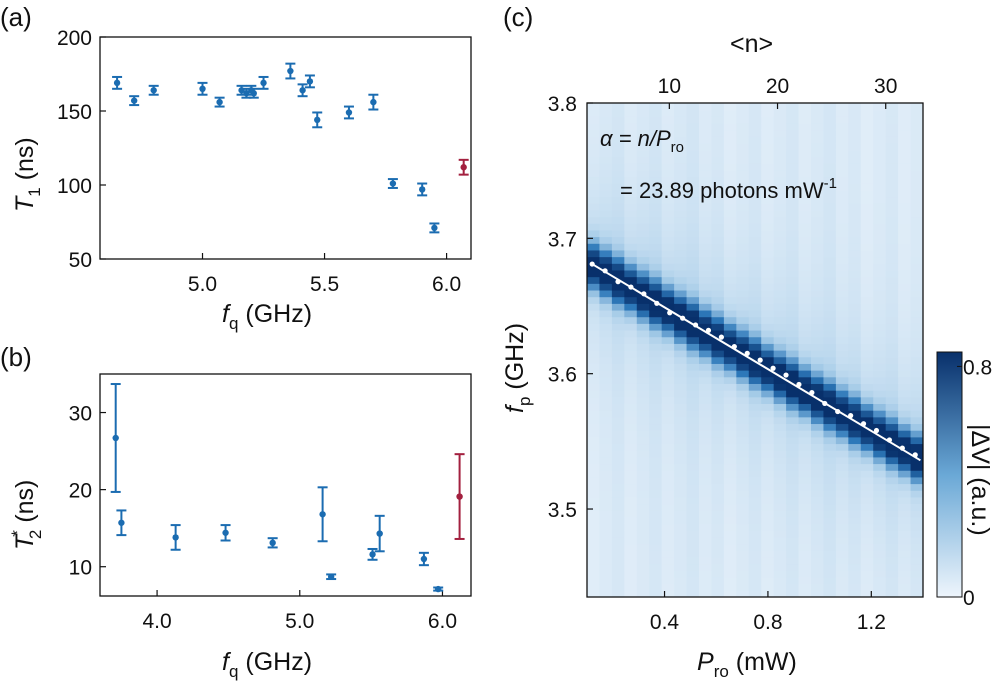 The width and height of the screenshot is (1000, 688). What do you see at coordinates (74, 112) in the screenshot?
I see `y-tick-label: 150` at bounding box center [74, 112].